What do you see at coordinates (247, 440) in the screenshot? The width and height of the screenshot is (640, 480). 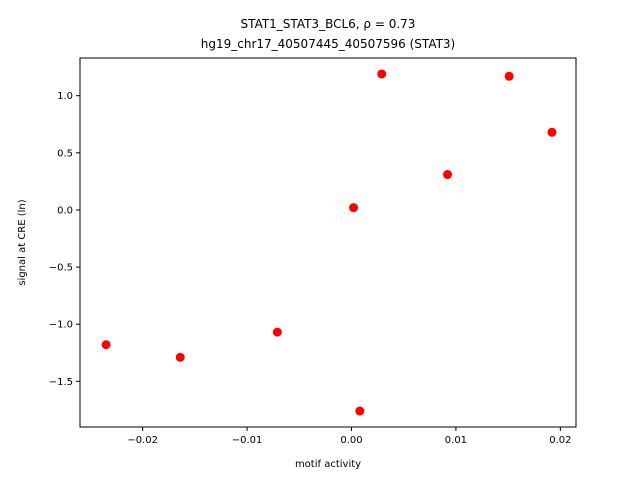 I see `x-tick-label: −0.01` at bounding box center [247, 440].